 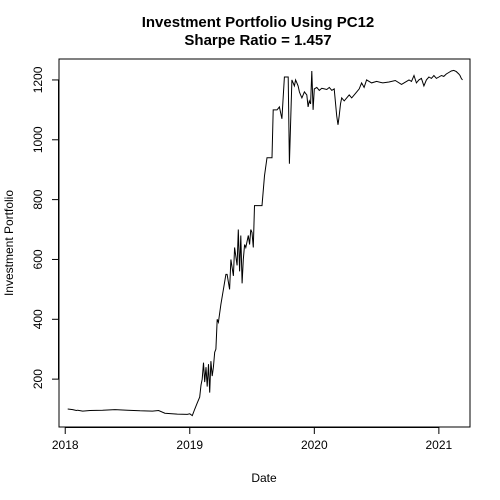 I want to click on y-tick-label: 800, so click(x=38, y=199).